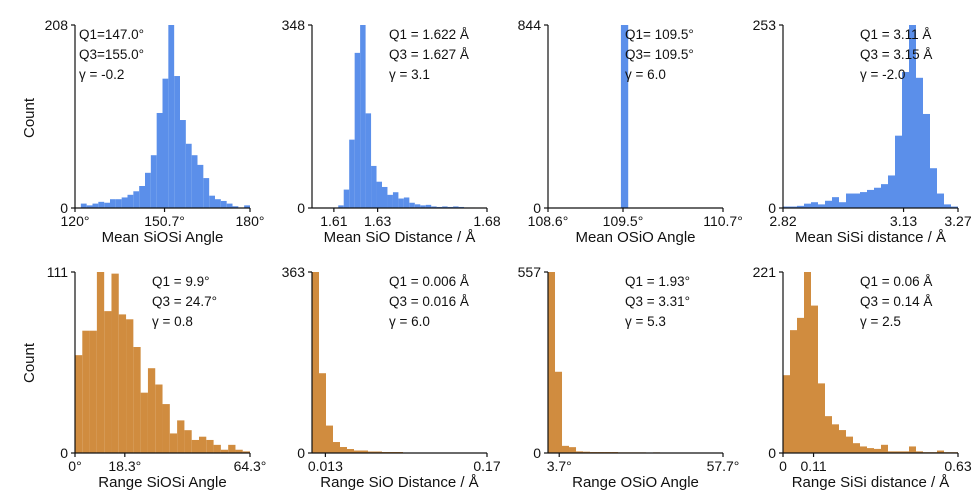  I want to click on stat-annotation: Q3 = 3.15 Å, so click(896, 54).